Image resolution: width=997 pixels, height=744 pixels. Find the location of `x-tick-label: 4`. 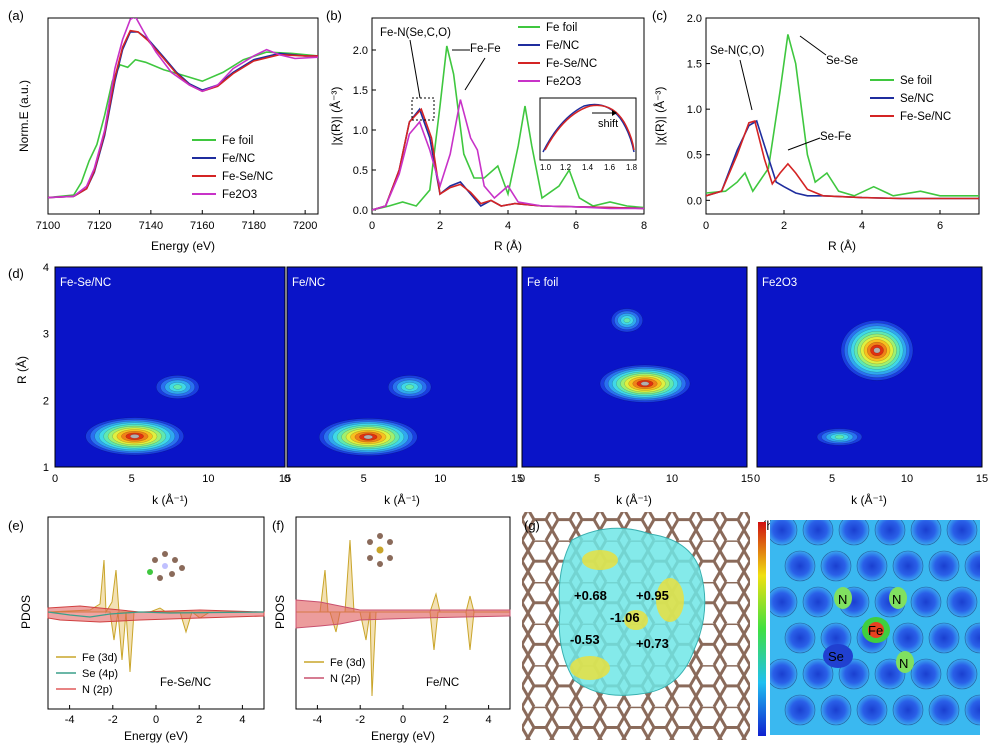

x-tick-label: 4 is located at coordinates (508, 226).